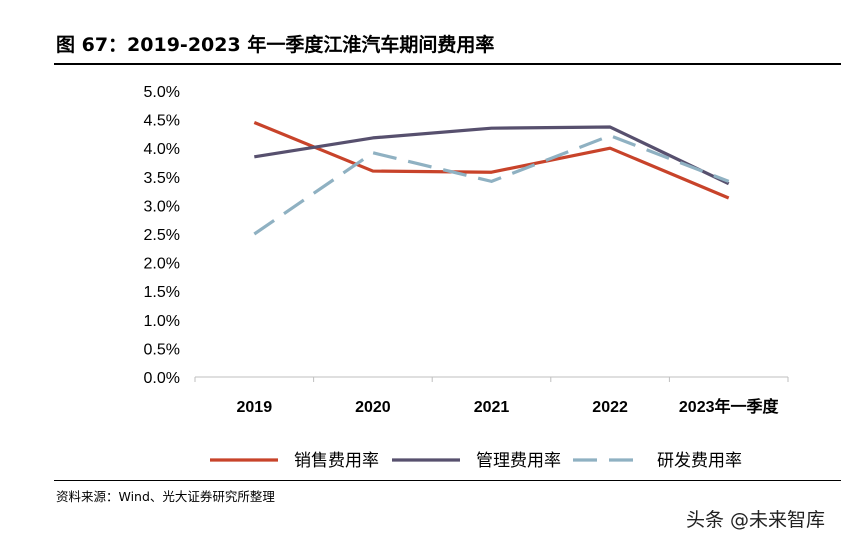  Describe the element at coordinates (729, 406) in the screenshot. I see `x-tick-label: 2023年一季度` at that location.